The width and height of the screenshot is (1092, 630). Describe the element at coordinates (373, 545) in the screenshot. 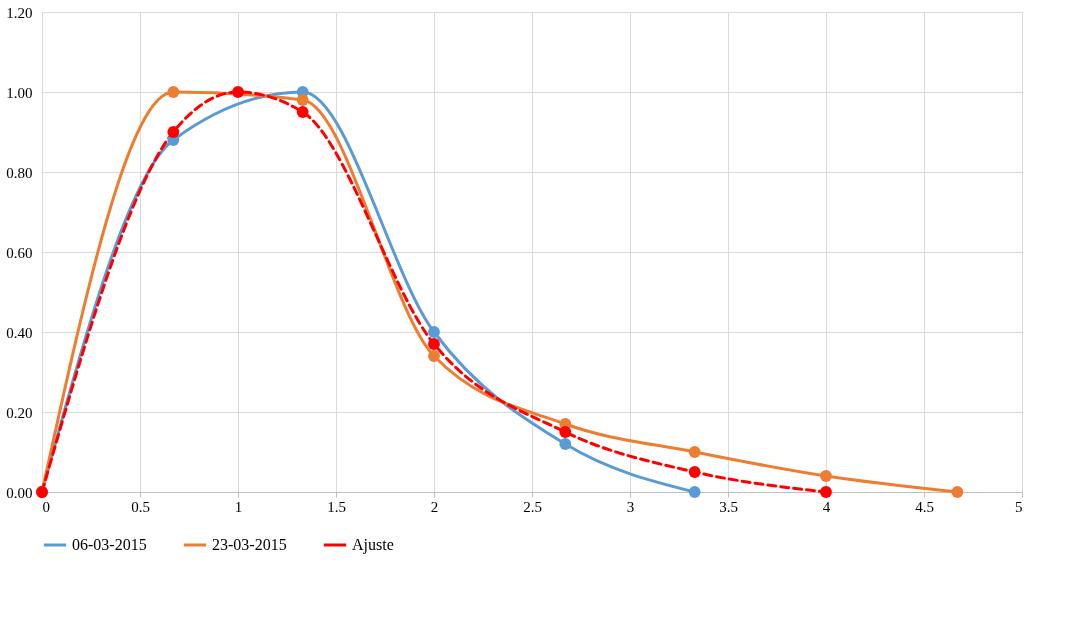

I see `legend-label: Ajuste` at that location.